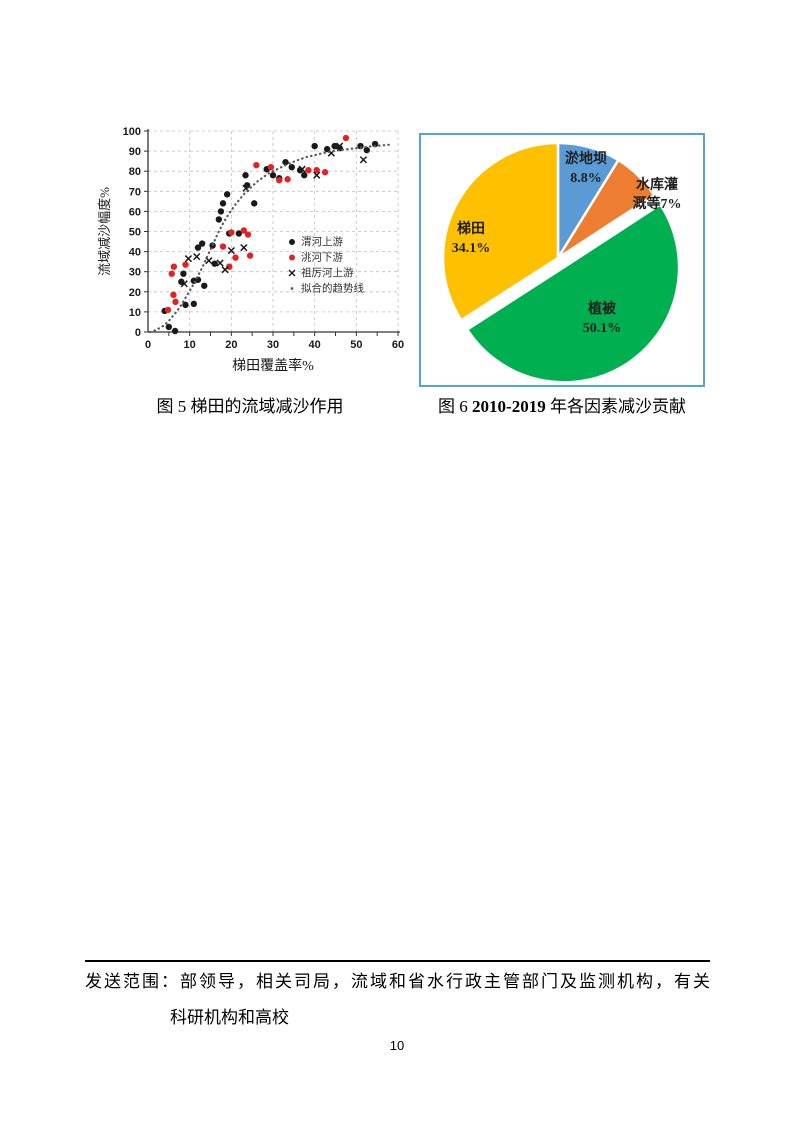 The image size is (794, 1123). I want to click on x-tick-label: 30, so click(273, 345).